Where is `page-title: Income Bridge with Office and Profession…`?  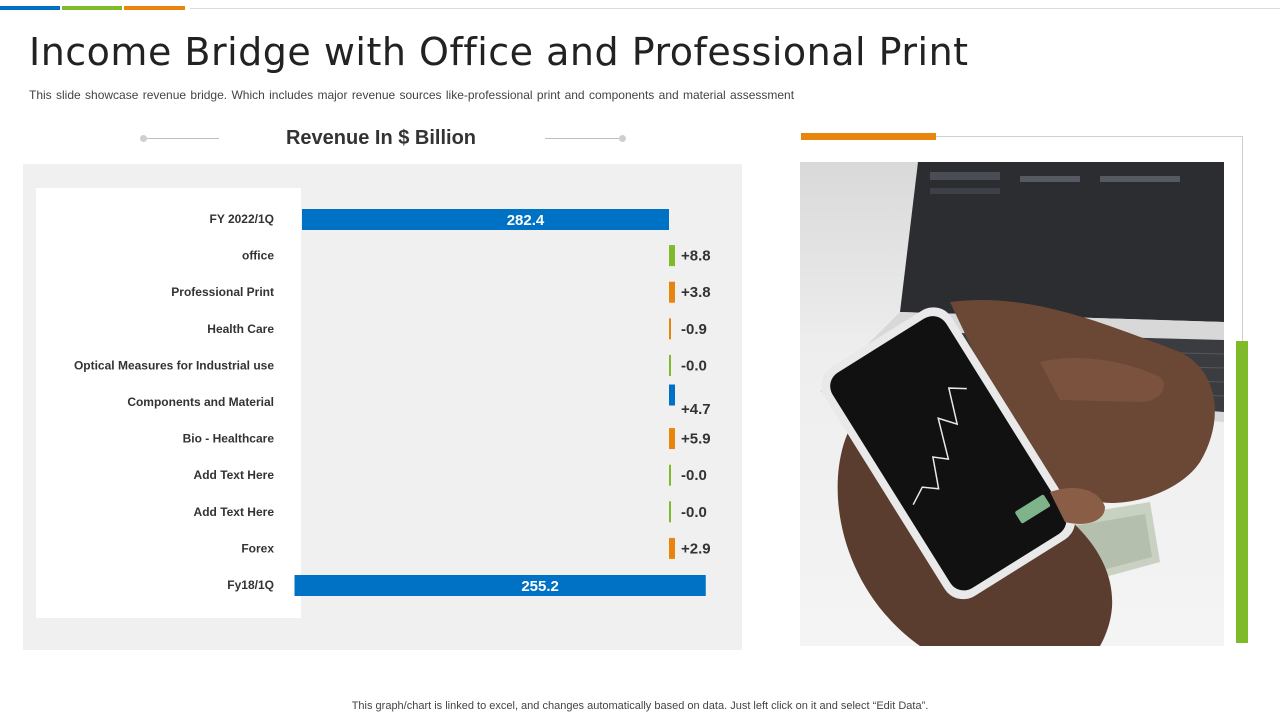 page-title: Income Bridge with Office and Profession… is located at coordinates (499, 52).